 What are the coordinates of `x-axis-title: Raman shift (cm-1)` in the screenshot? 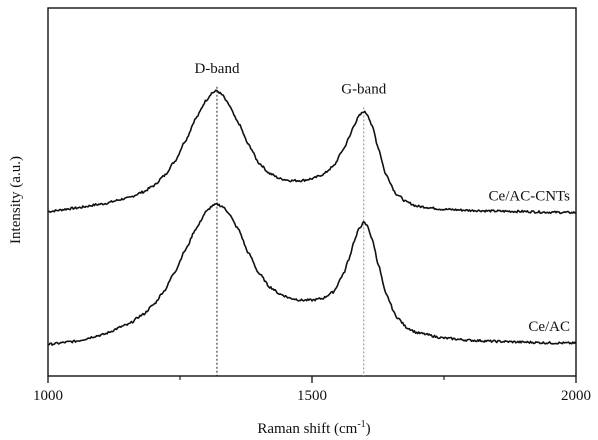 It's located at (313, 428).